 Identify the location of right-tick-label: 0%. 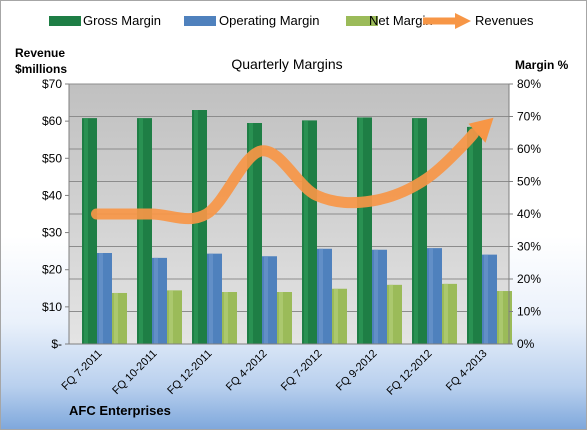
(526, 344).